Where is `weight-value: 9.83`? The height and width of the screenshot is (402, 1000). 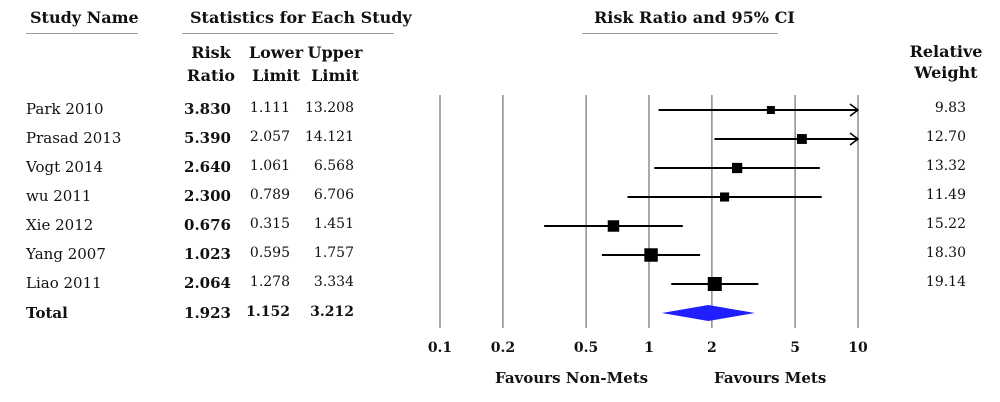 weight-value: 9.83 is located at coordinates (950, 108).